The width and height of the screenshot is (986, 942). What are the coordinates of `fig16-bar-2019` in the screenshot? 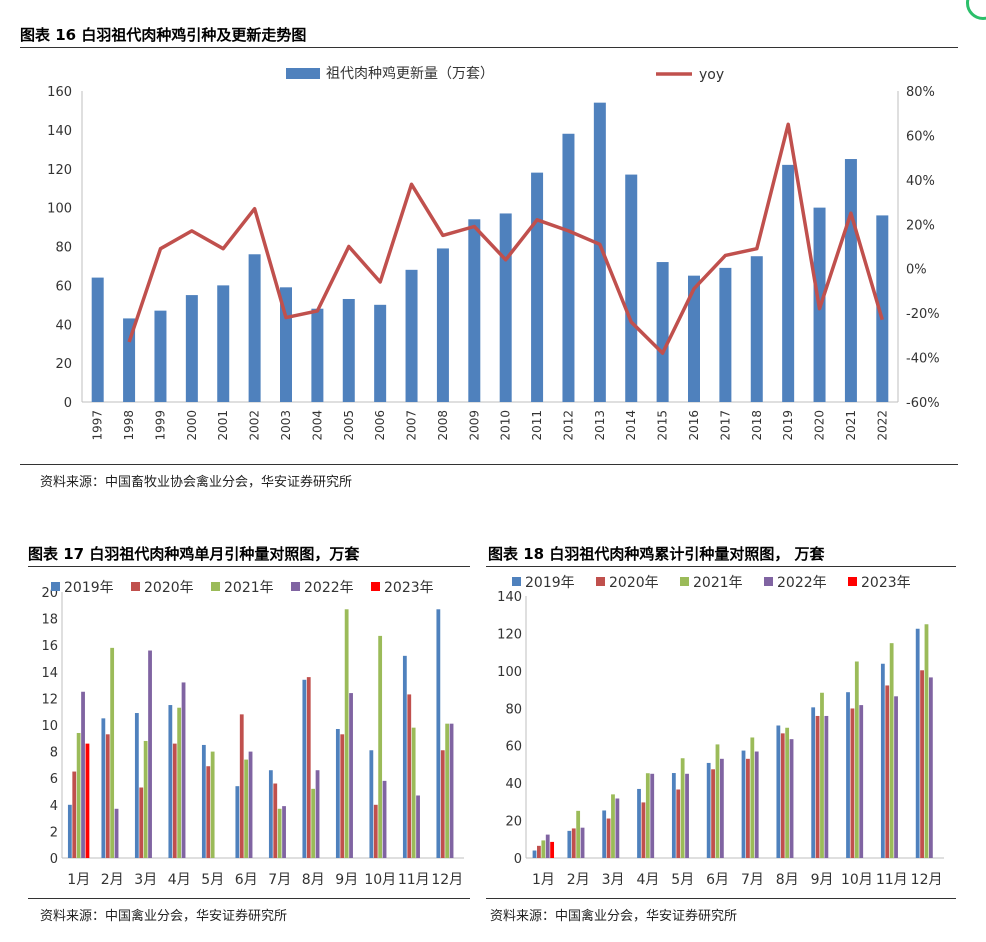 It's located at (788, 283).